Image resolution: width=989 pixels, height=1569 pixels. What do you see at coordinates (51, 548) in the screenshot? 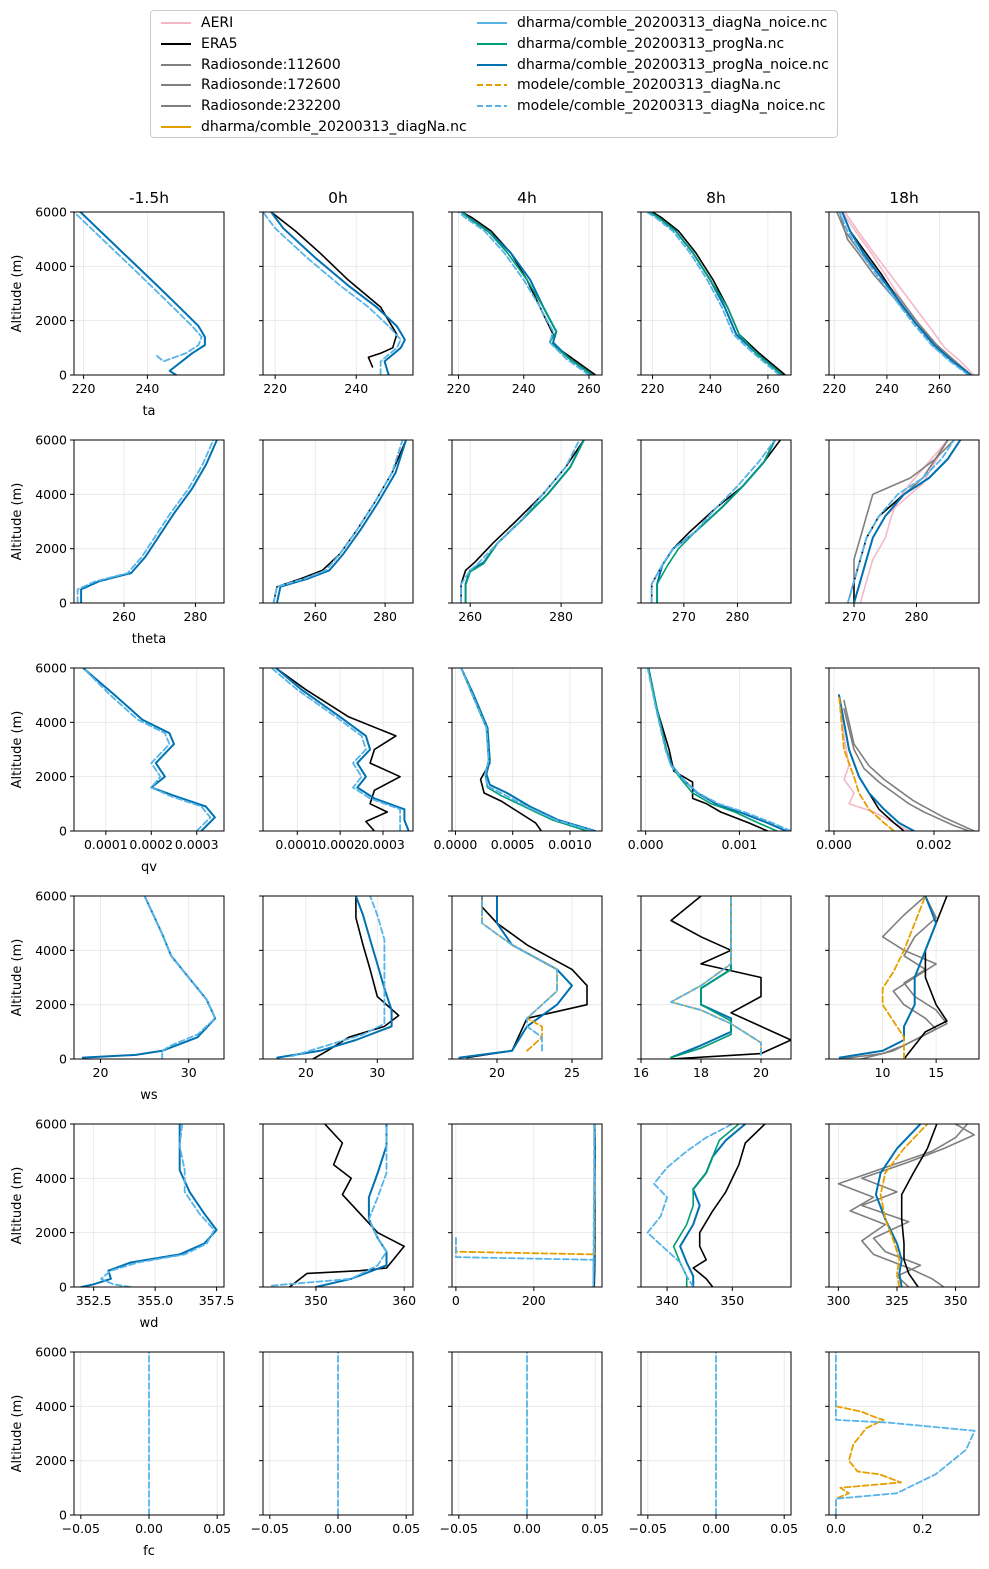
I see `y-tick-label: 2000` at bounding box center [51, 548].